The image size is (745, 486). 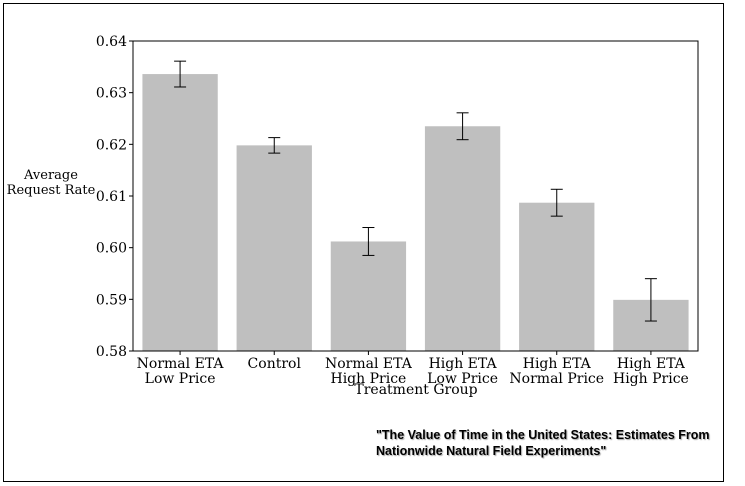 What do you see at coordinates (111, 352) in the screenshot?
I see `y-tick-label: 0.58` at bounding box center [111, 352].